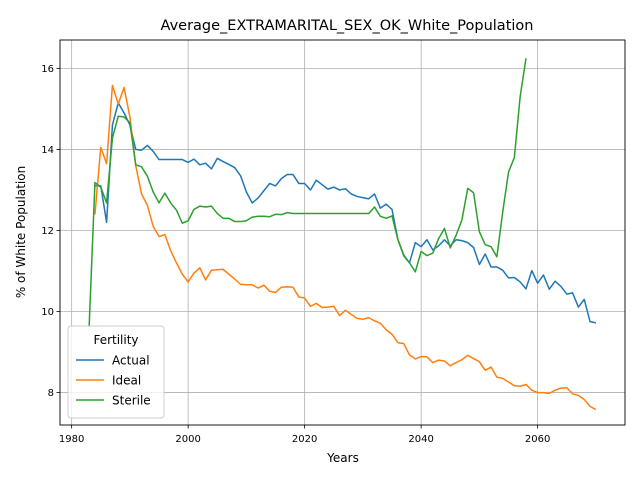 This screenshot has height=484, width=640. I want to click on legend-box, so click(116, 372).